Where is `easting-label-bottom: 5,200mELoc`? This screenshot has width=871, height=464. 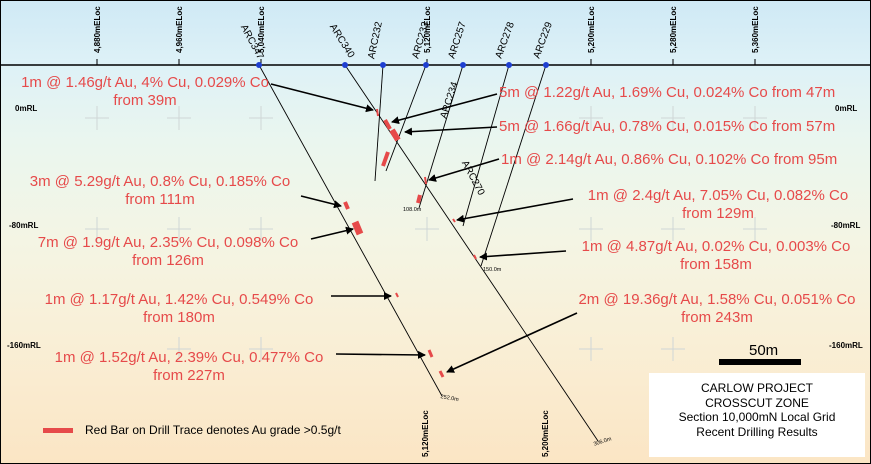
easting-label-bottom: 5,200mELoc is located at coordinates (545, 433).